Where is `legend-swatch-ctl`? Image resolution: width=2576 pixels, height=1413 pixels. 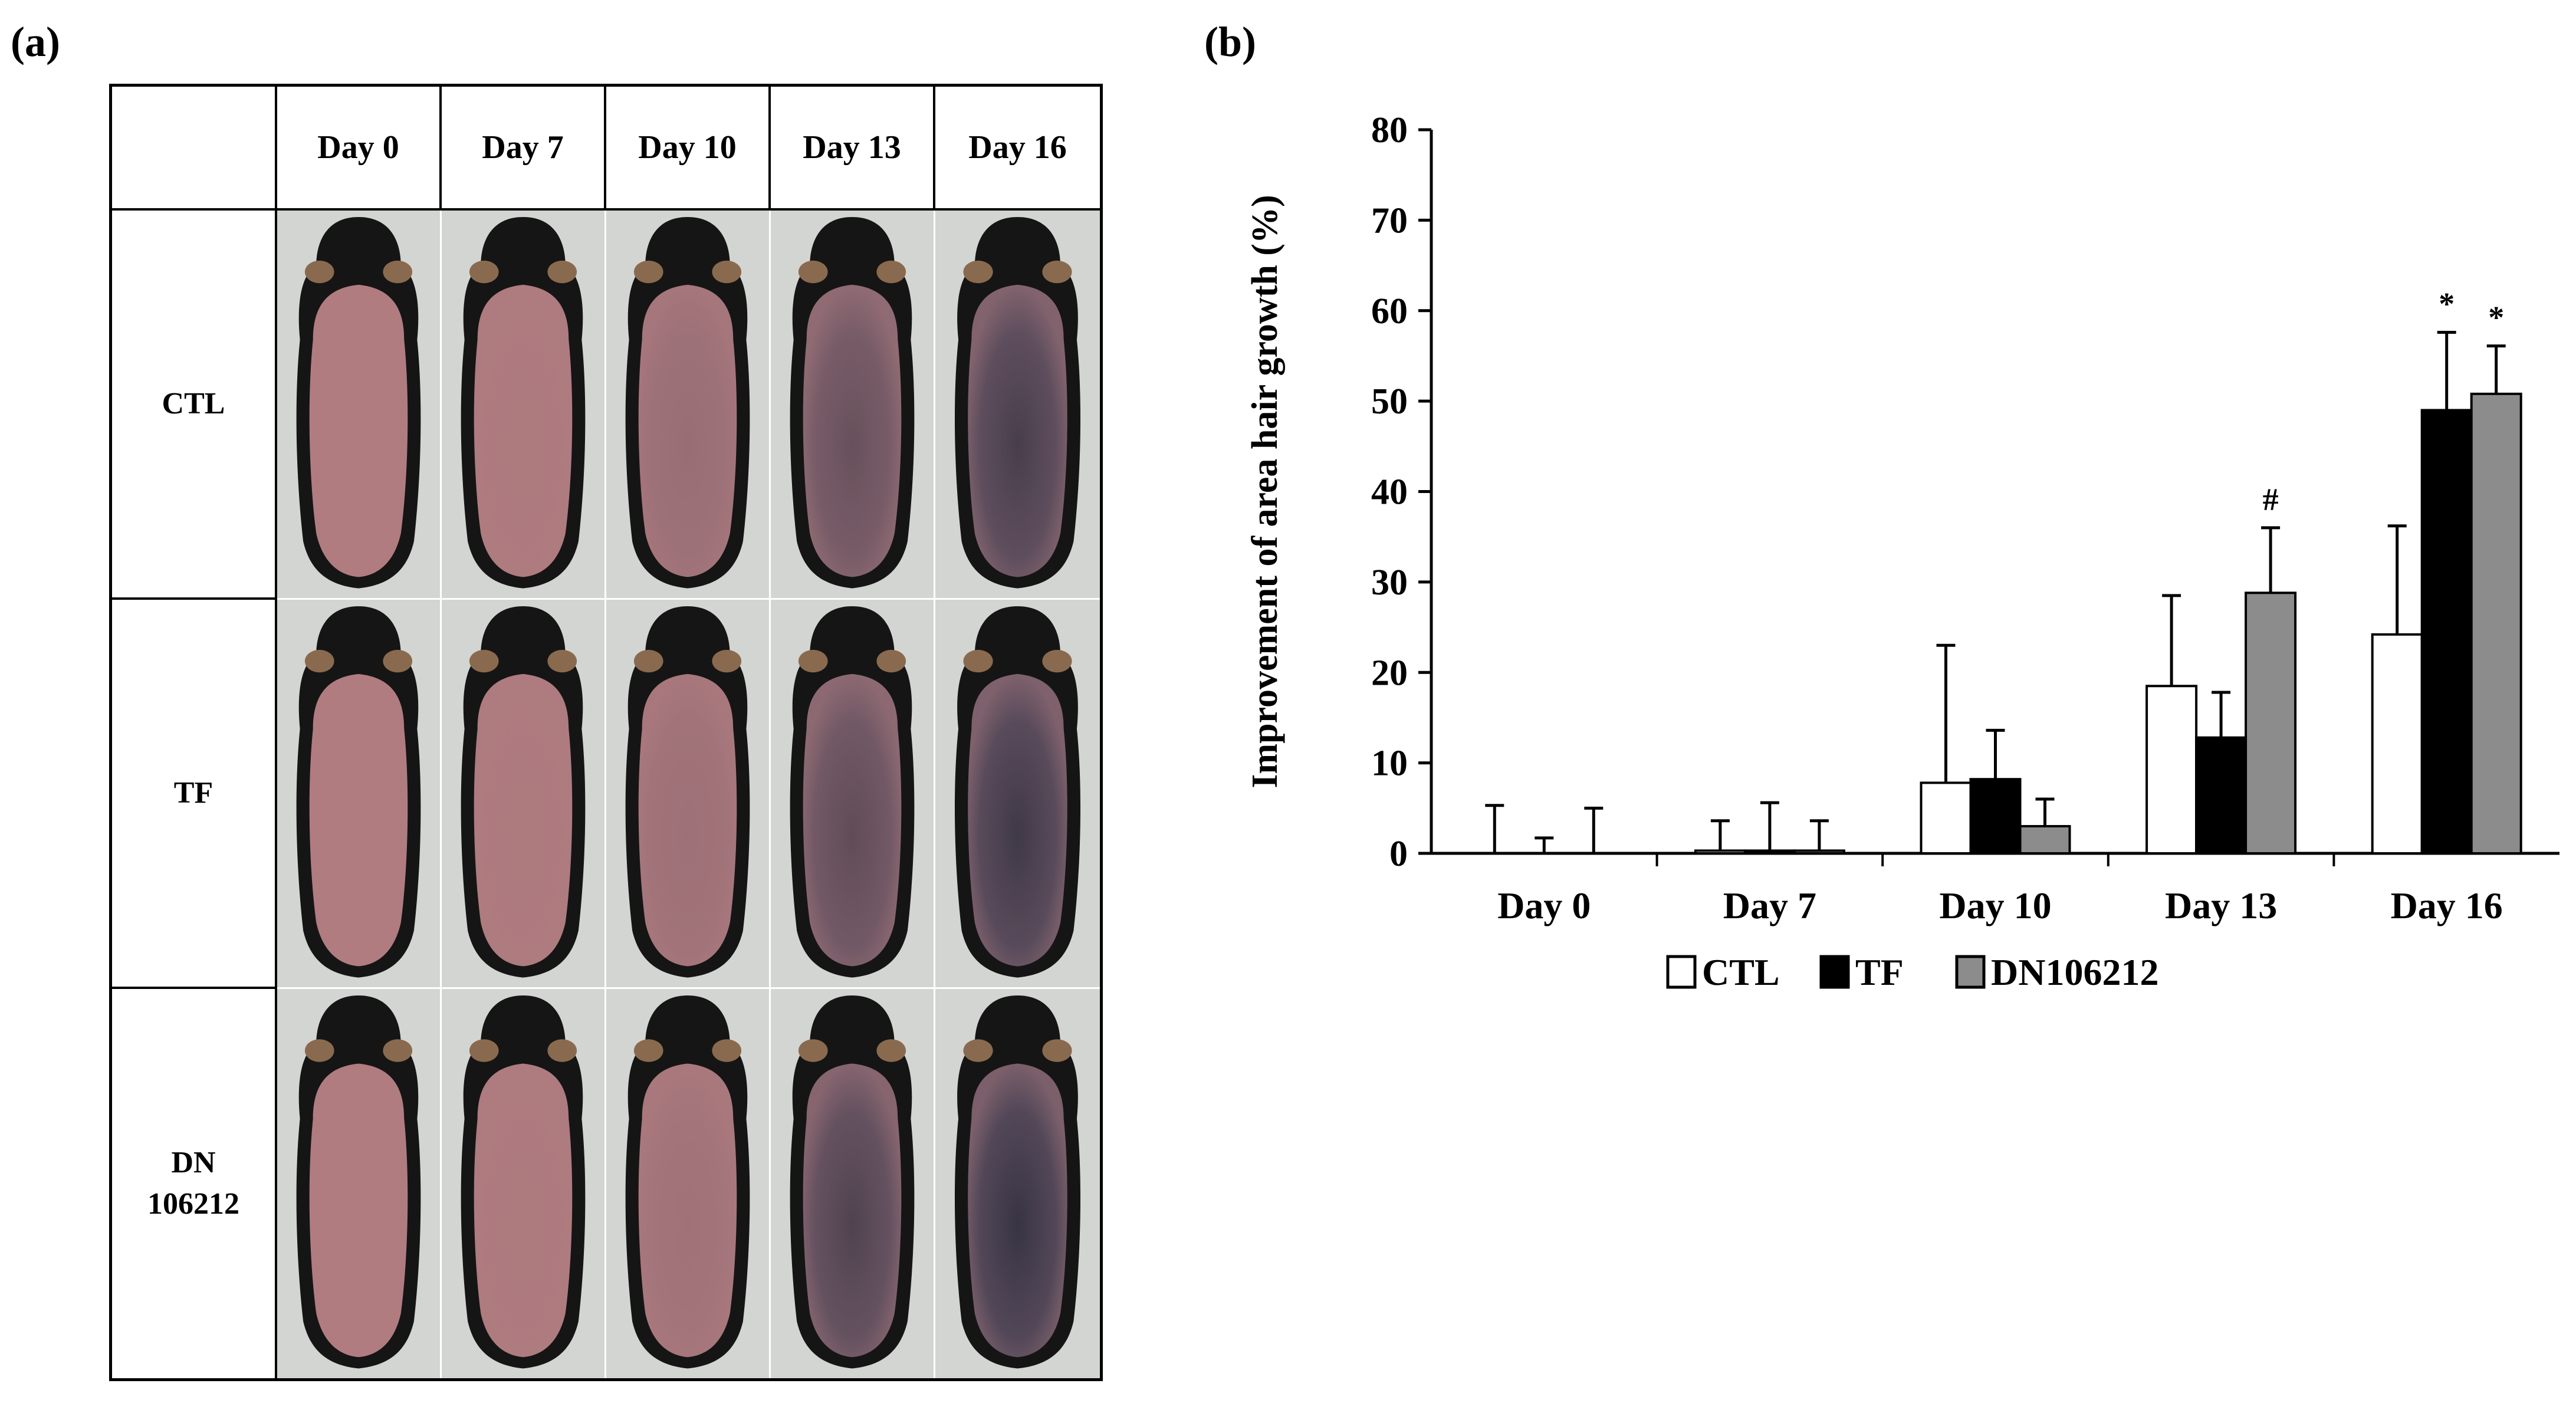 legend-swatch-ctl is located at coordinates (1681, 972).